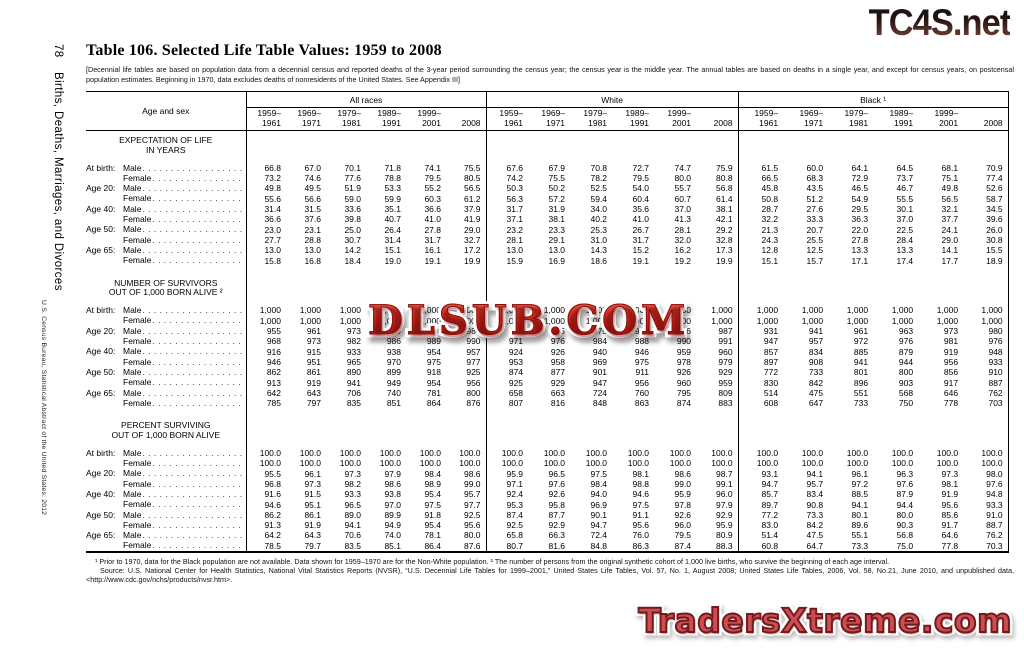 The image size is (1024, 652). Describe the element at coordinates (58, 181) in the screenshot. I see `sidebar-chapter-title: Births, Deaths, Marriages, and Divorces` at that location.